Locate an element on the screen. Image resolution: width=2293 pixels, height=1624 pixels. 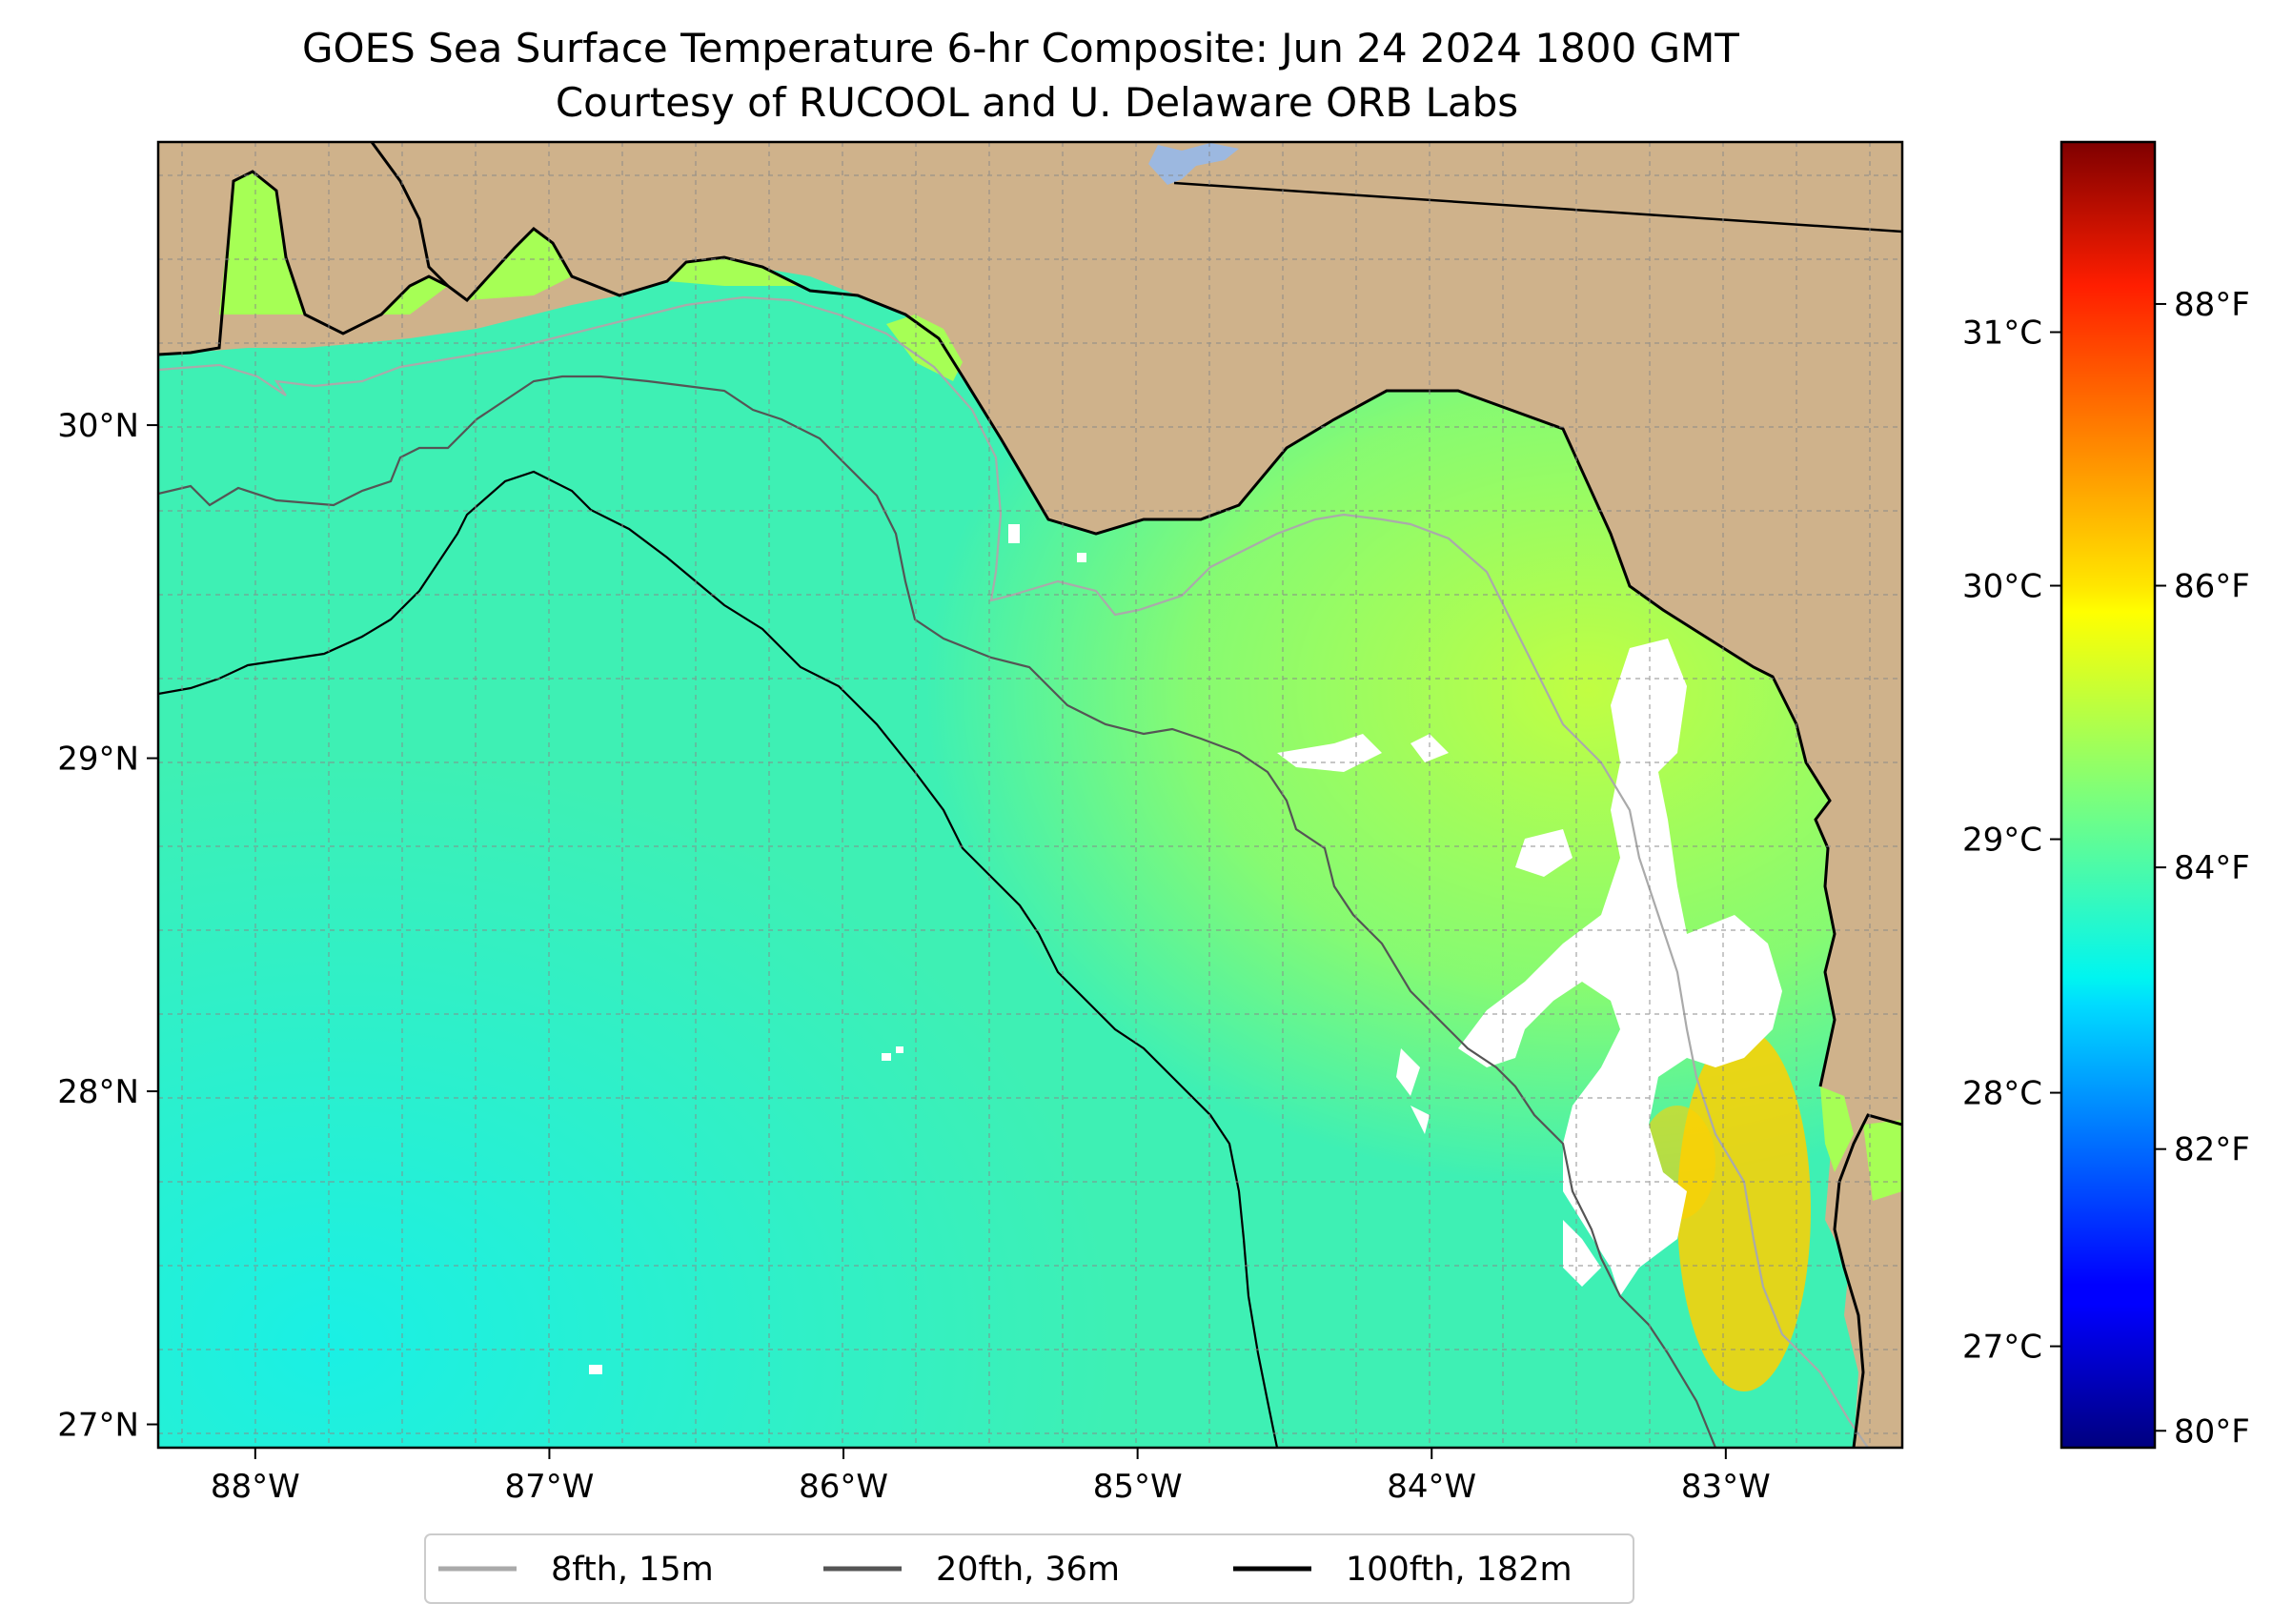
legend: 8fth, 15m 20fth, 36m 100fth, 182m is located at coordinates (1029, 1568).